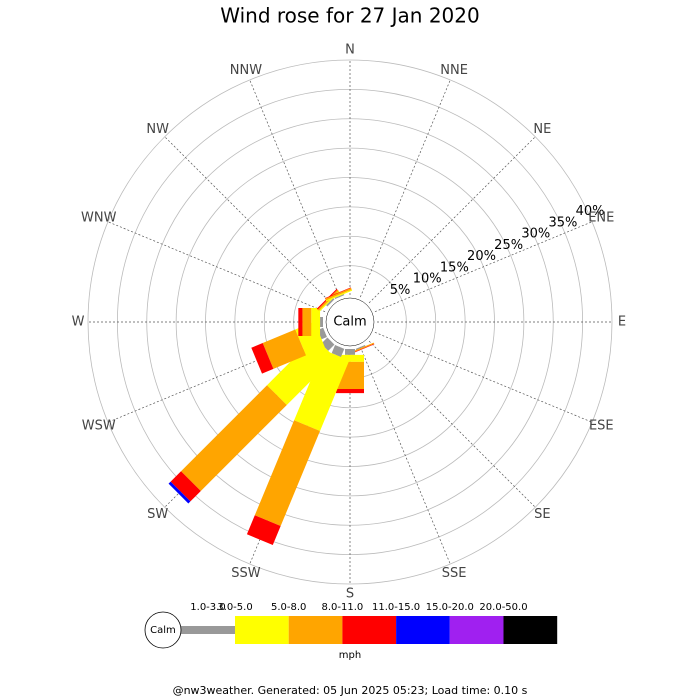 The image size is (700, 700). Describe the element at coordinates (450, 607) in the screenshot. I see `legend-label: 15.0-20.0` at that location.